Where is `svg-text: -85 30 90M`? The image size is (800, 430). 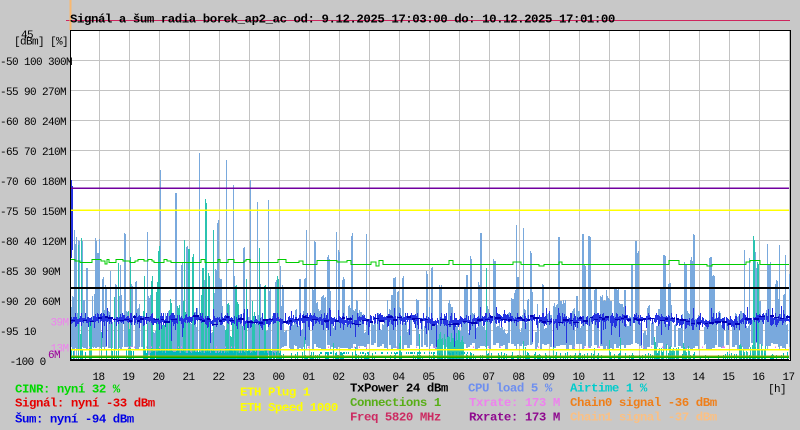
svg-text: -85 30 90M is located at coordinates (30, 273).